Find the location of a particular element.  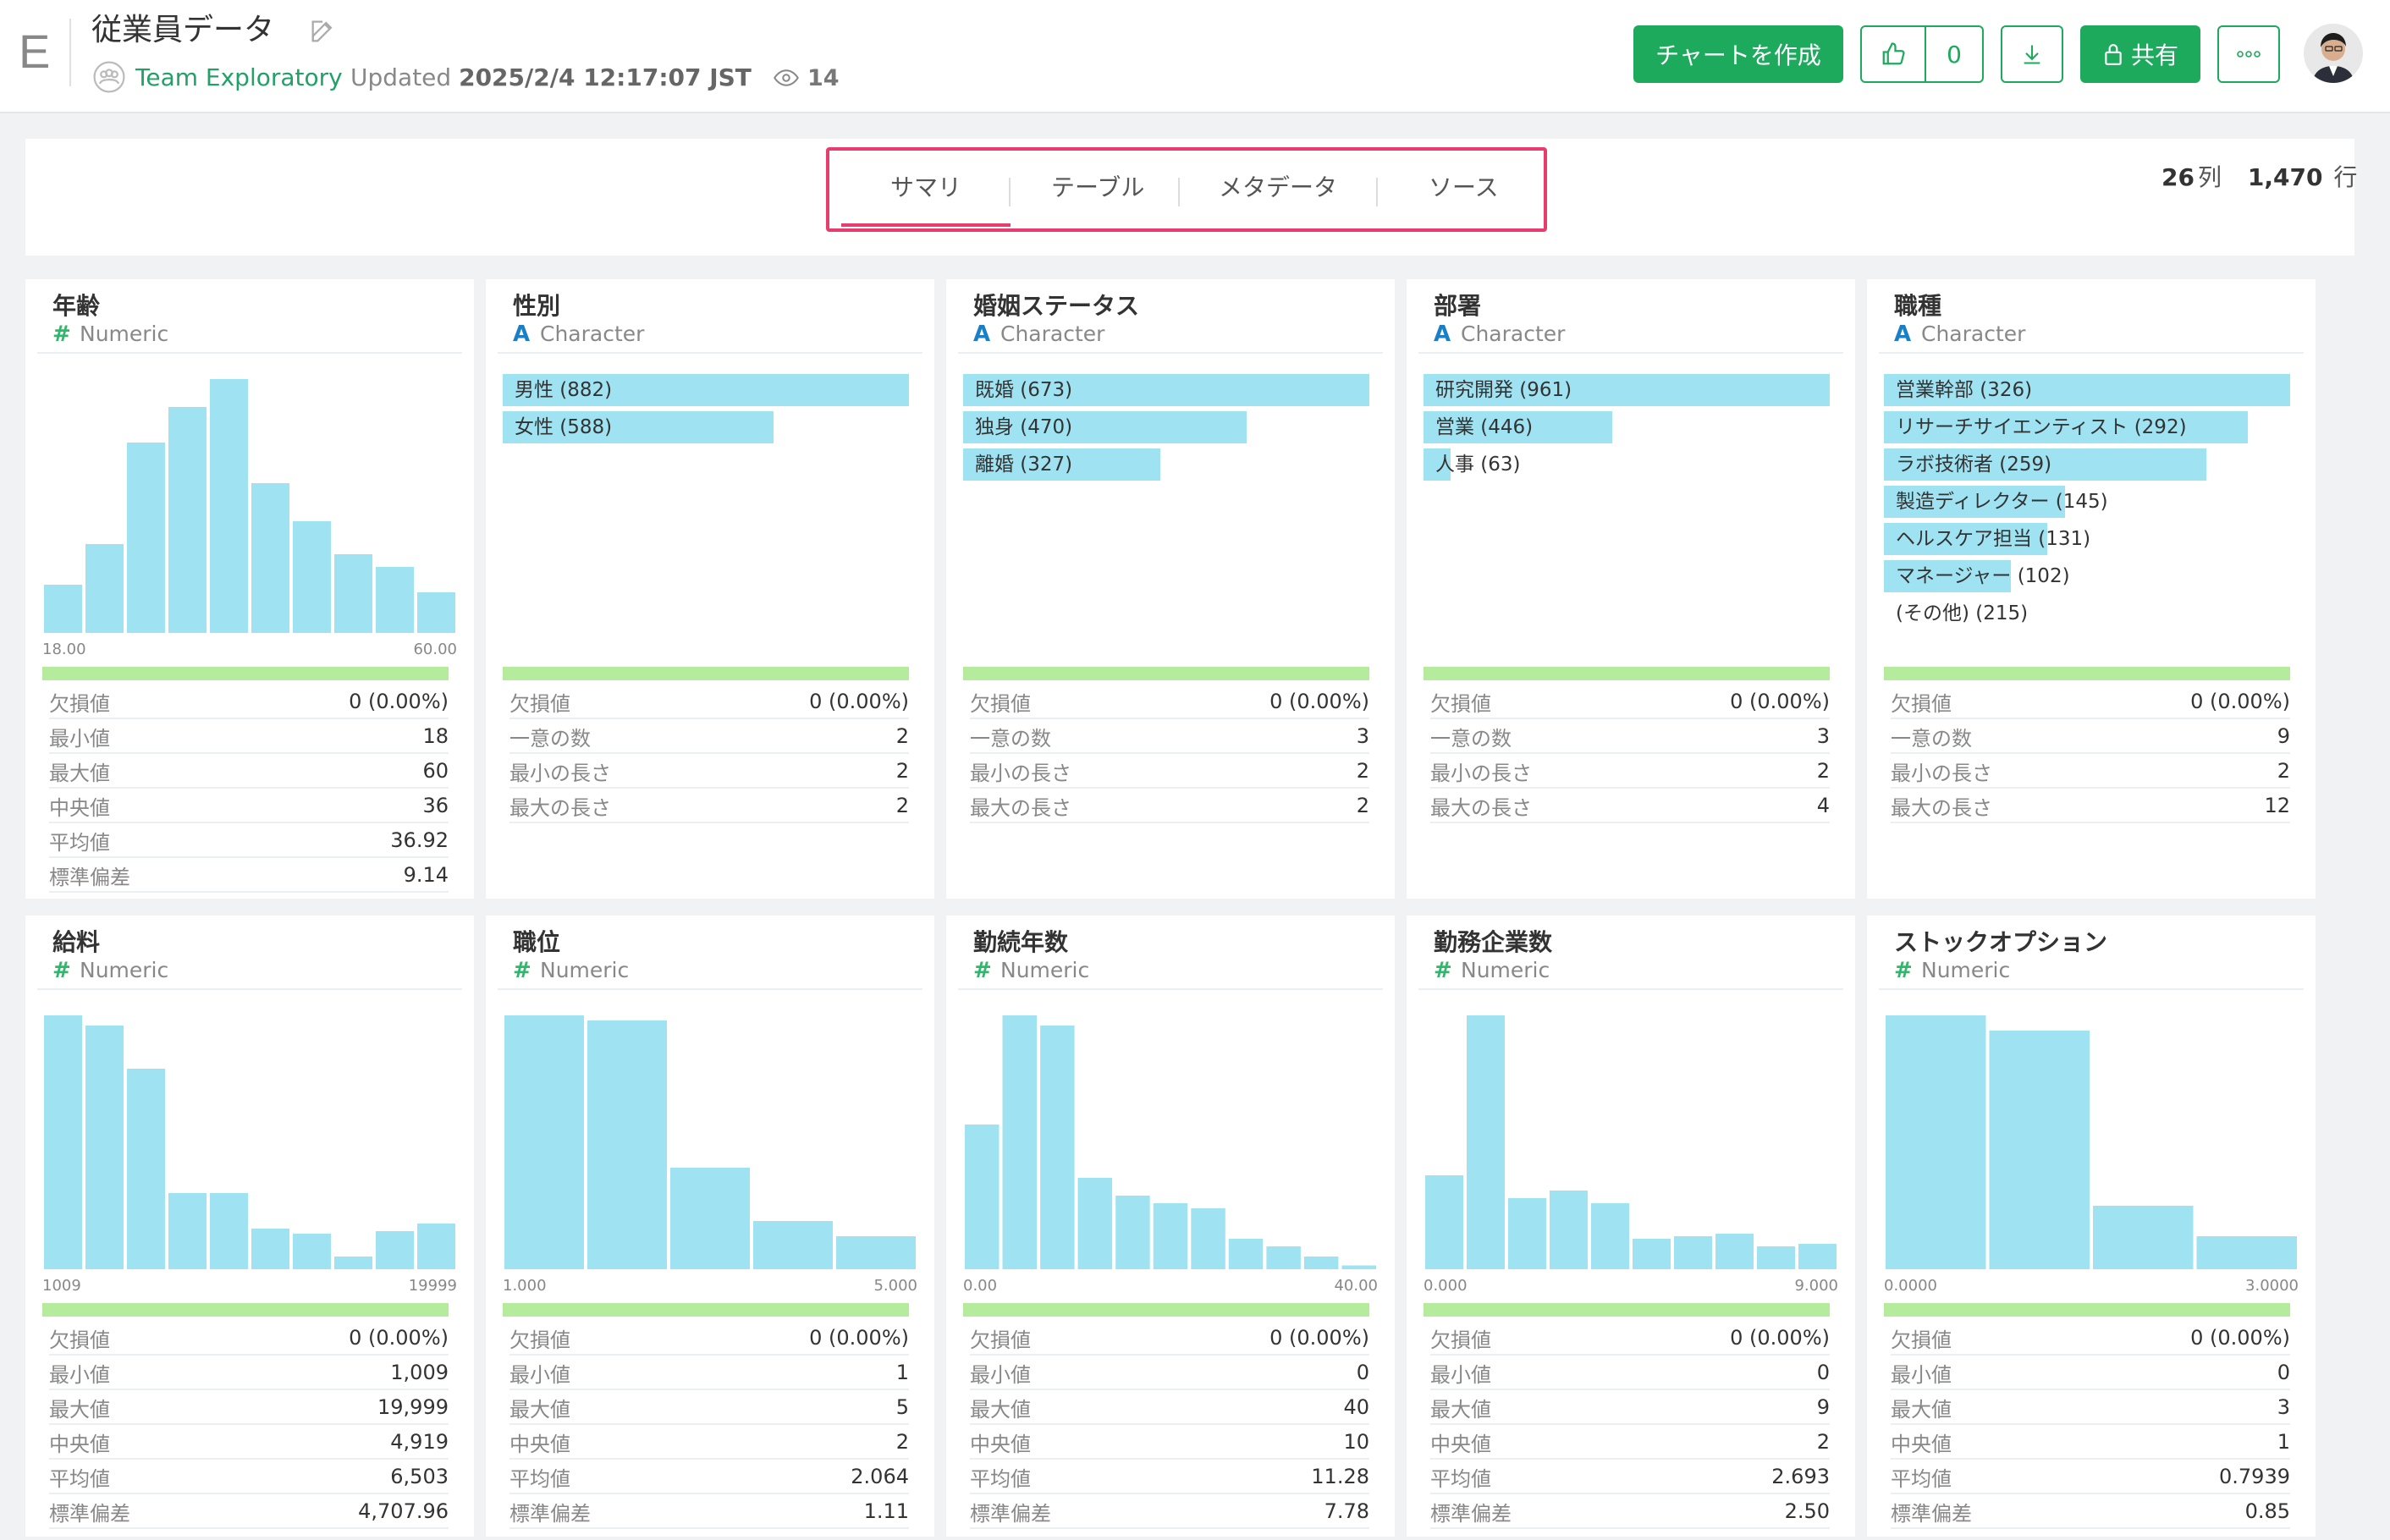

category-label: 人事 (63) is located at coordinates (1478, 465).